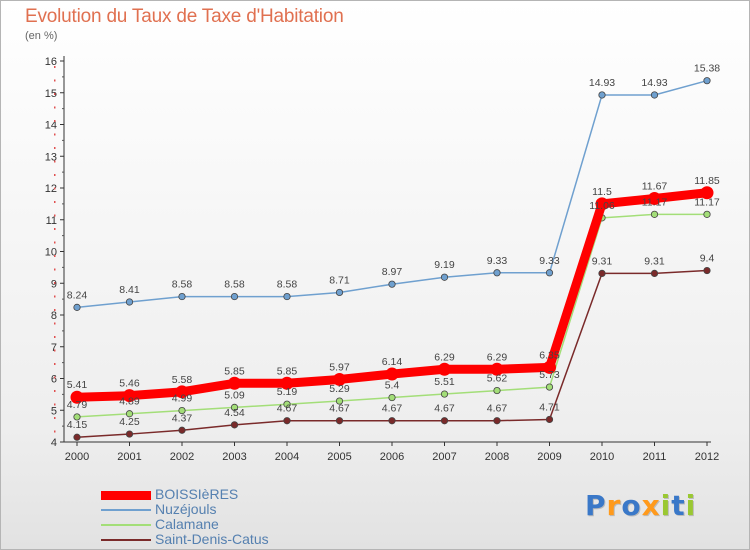 Image resolution: width=750 pixels, height=550 pixels. What do you see at coordinates (77, 425) in the screenshot?
I see `data-label: 4.15` at bounding box center [77, 425].